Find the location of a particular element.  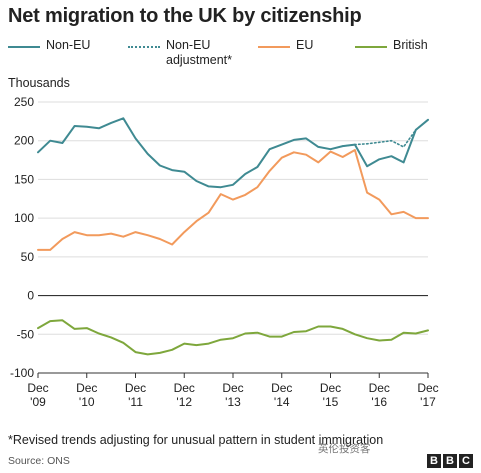

y-tick-label: 200 is located at coordinates (24, 141).